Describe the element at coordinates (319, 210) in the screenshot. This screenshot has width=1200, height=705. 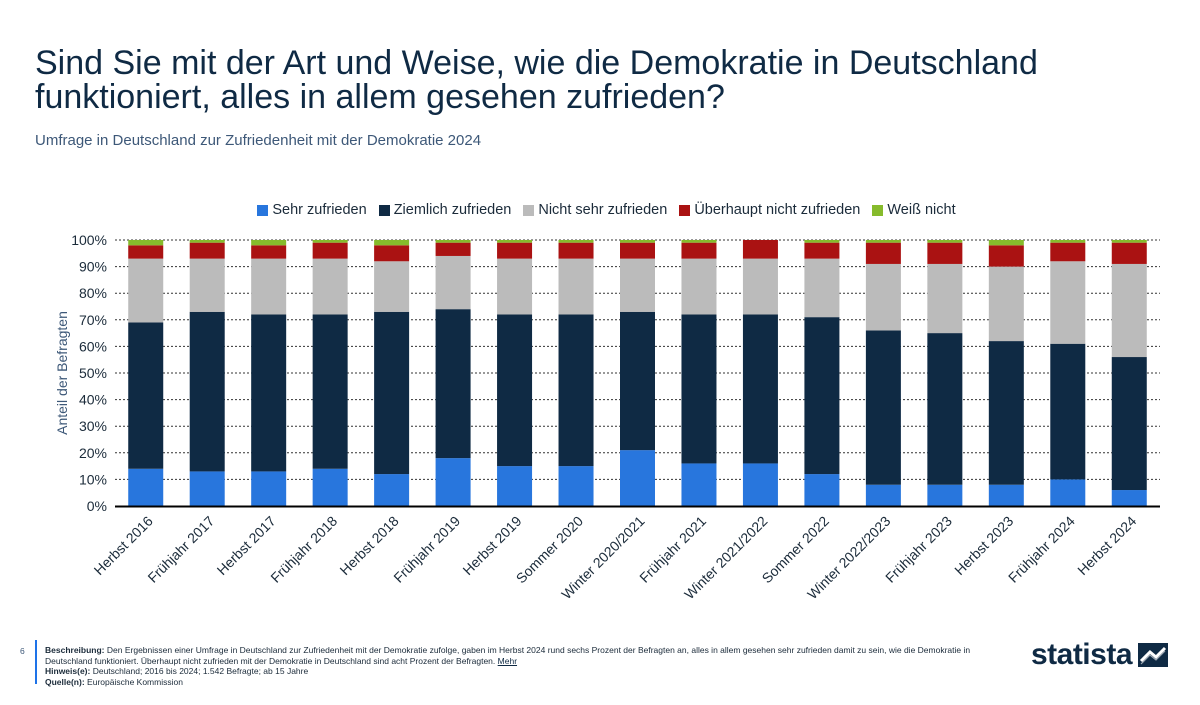
I see `legend-label: Sehr zufrieden` at that location.